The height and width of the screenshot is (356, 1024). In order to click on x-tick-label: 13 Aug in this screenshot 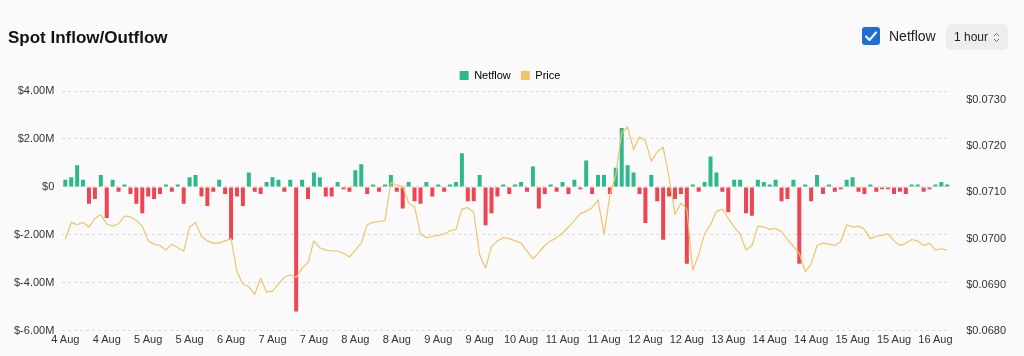, I will do `click(728, 339)`.